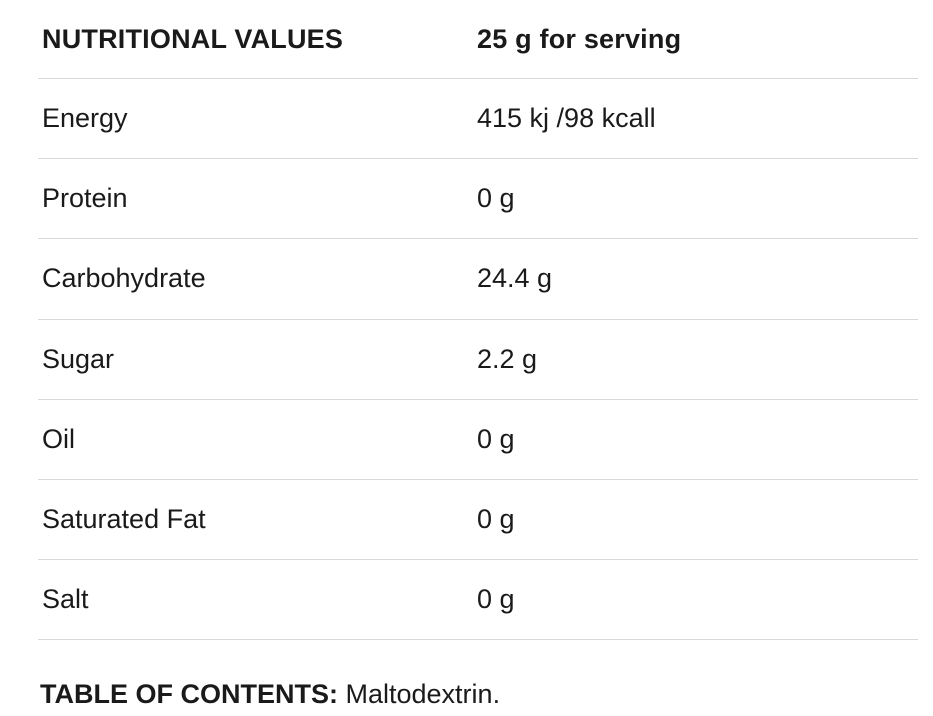 This screenshot has width=933, height=716. What do you see at coordinates (78, 358) in the screenshot?
I see `nutrient-name: Sugar` at bounding box center [78, 358].